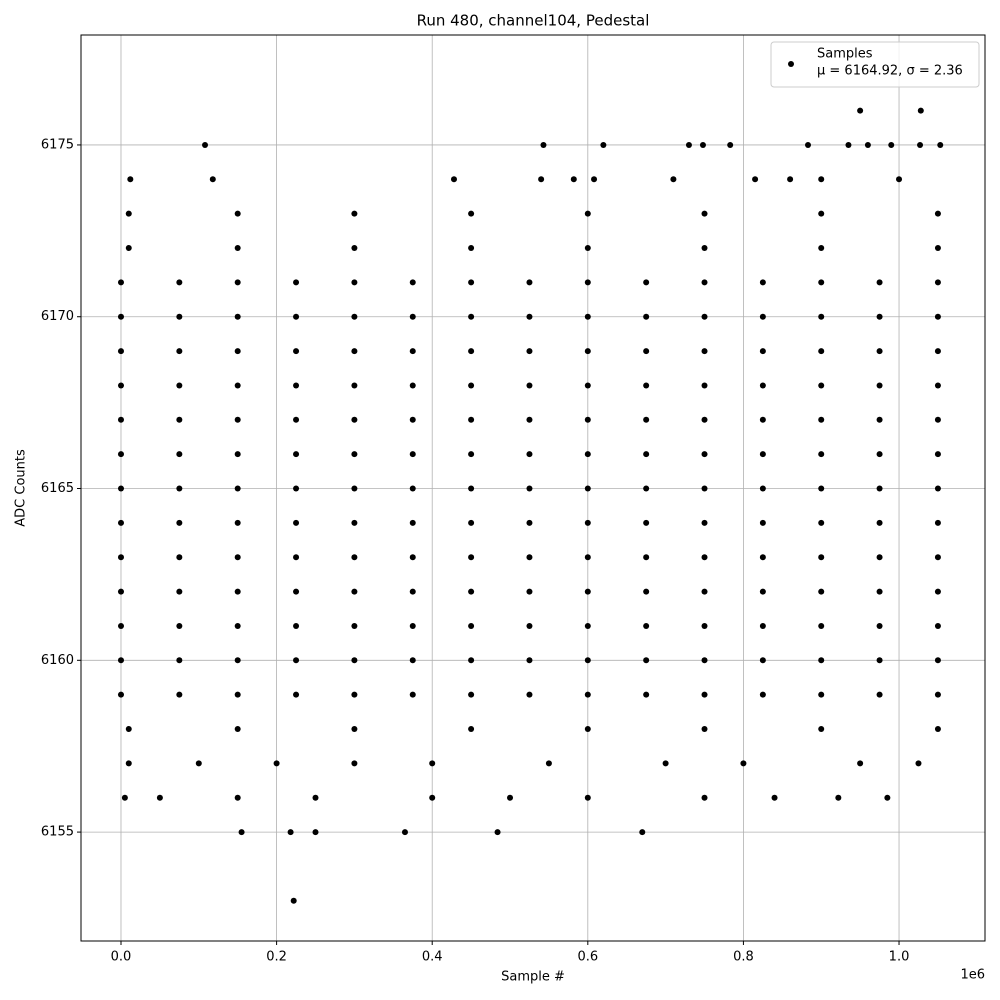  Describe the element at coordinates (57, 316) in the screenshot. I see `y-tick-label: 6170` at that location.